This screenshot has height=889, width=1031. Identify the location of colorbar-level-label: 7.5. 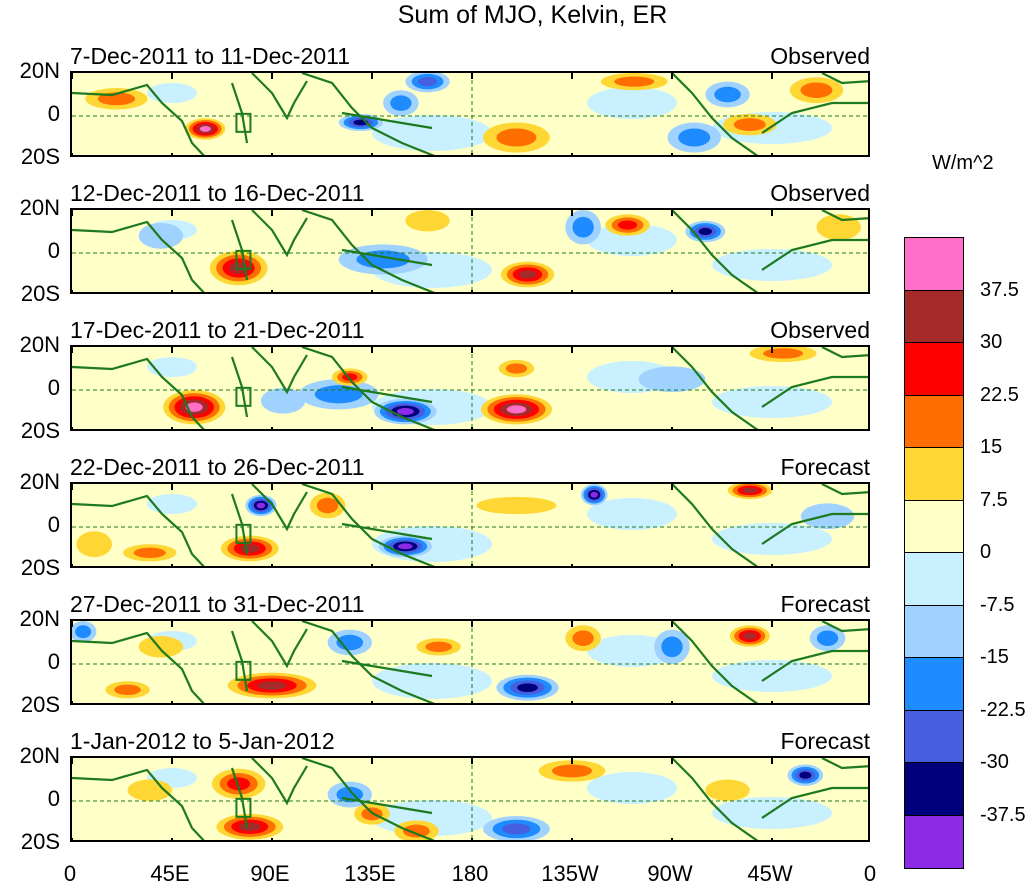
(994, 499).